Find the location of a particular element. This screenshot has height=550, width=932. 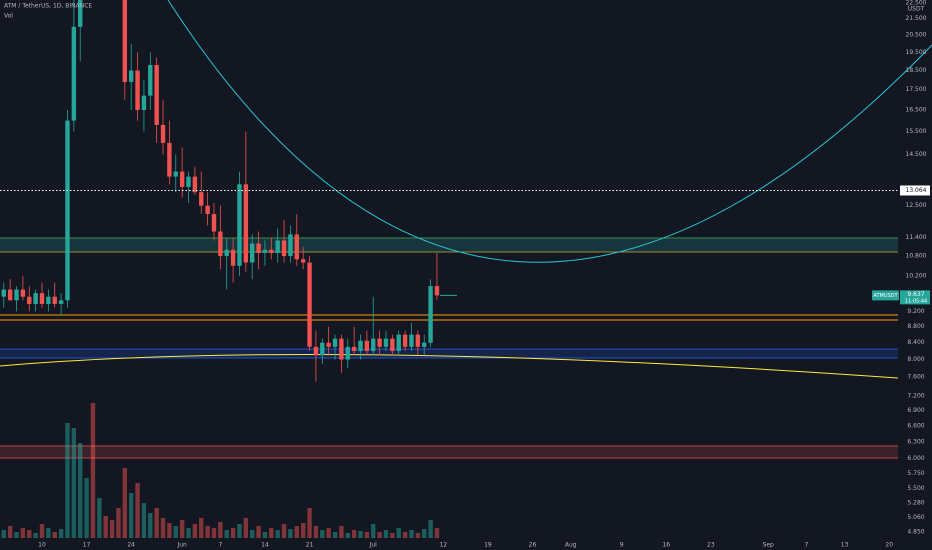

y-tick-label: 11.400 is located at coordinates (916, 237).